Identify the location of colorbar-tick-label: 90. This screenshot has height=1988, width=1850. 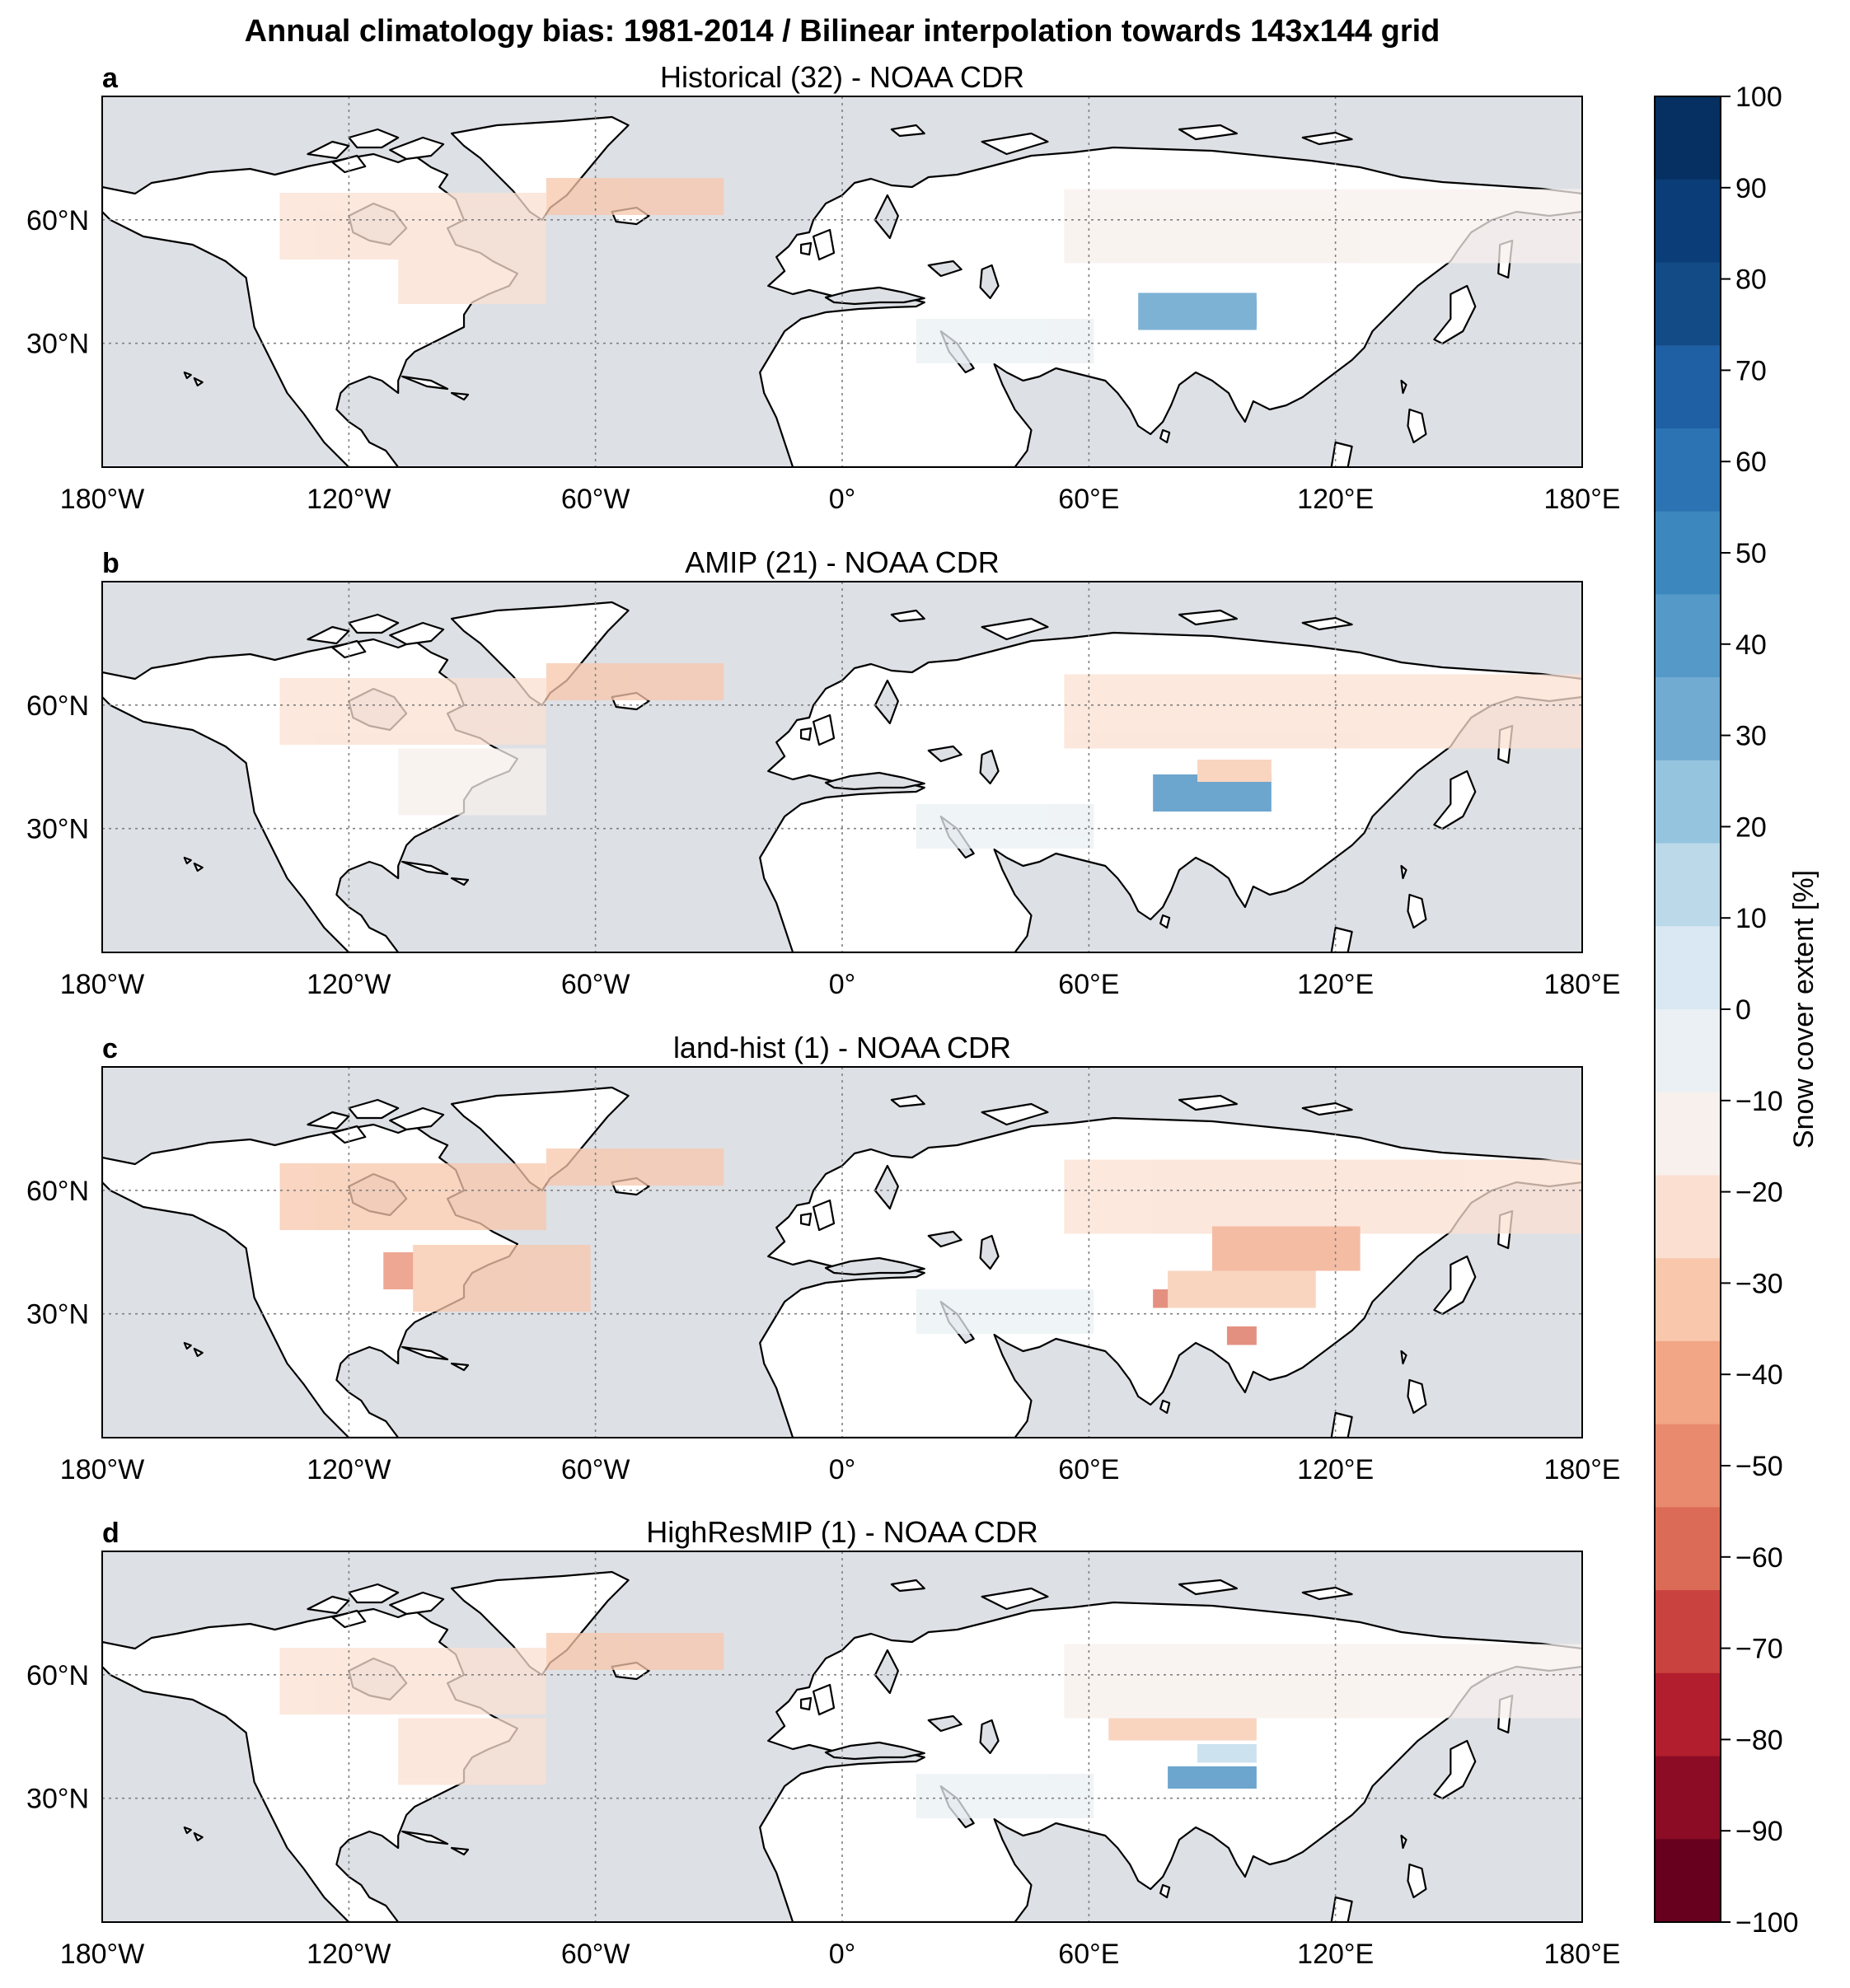
(1751, 188).